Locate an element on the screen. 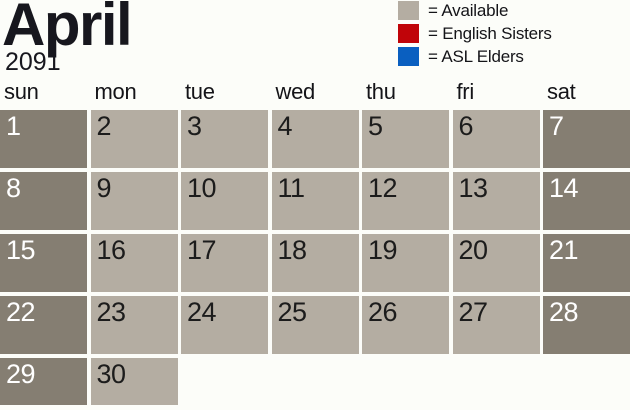 The height and width of the screenshot is (410, 630). legend-item-available: = Available is located at coordinates (475, 10).